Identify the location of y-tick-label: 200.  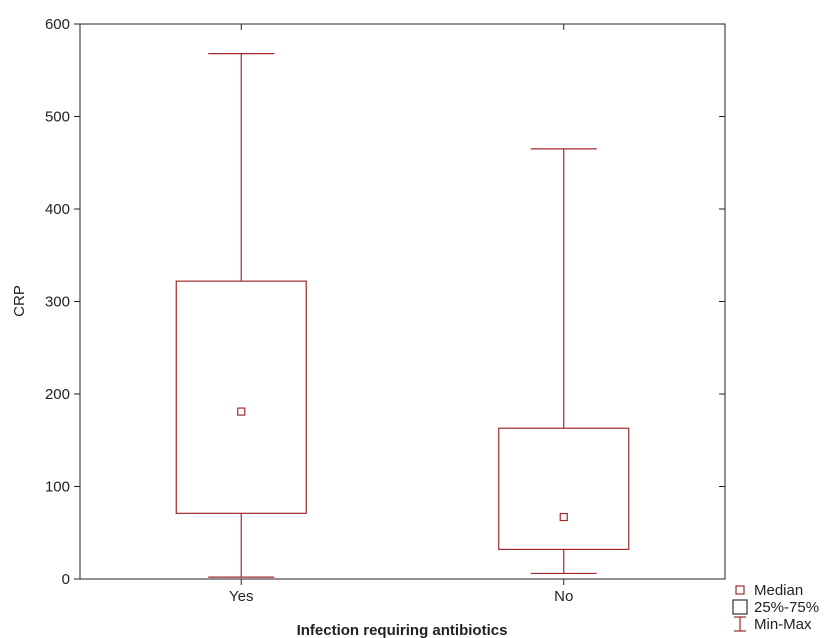
(57, 394).